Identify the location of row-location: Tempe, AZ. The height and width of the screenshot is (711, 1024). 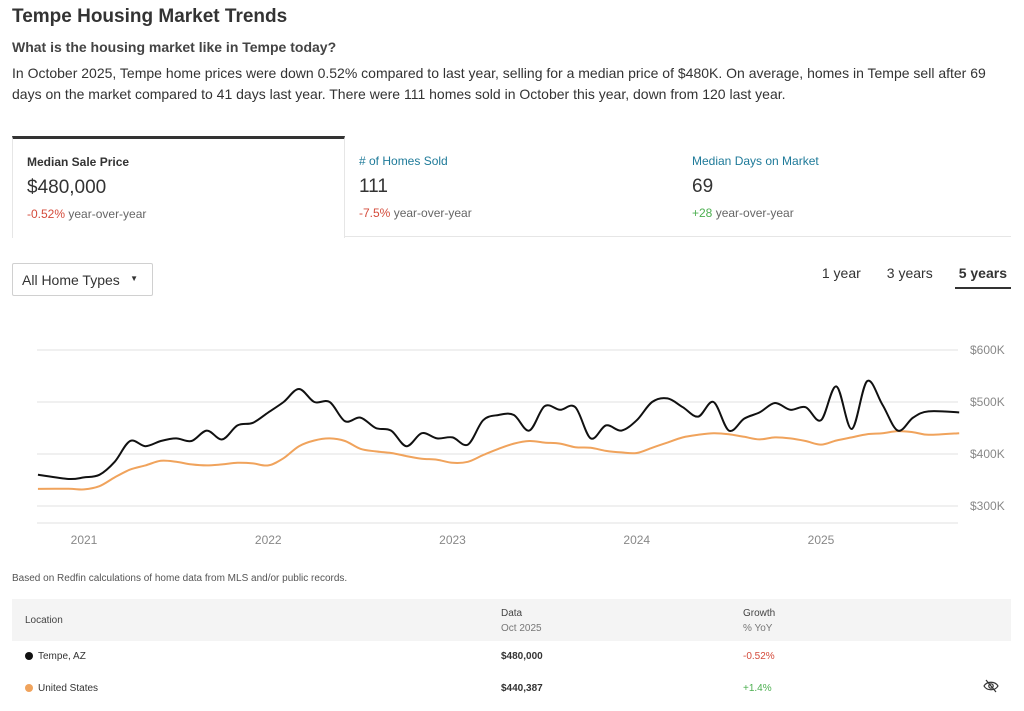
(55, 656).